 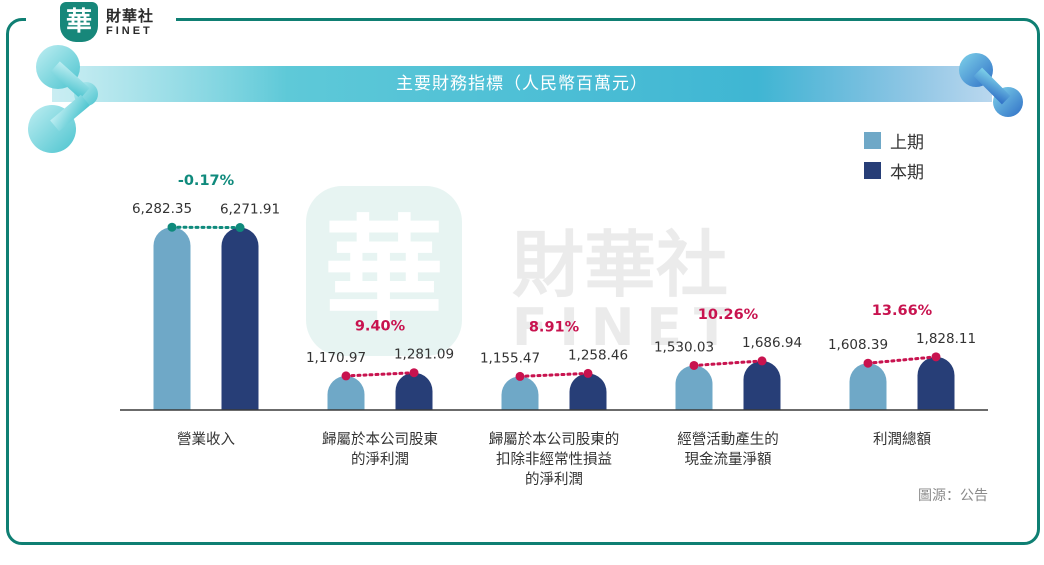 I want to click on category-label-line: 營業收入, so click(x=206, y=440).